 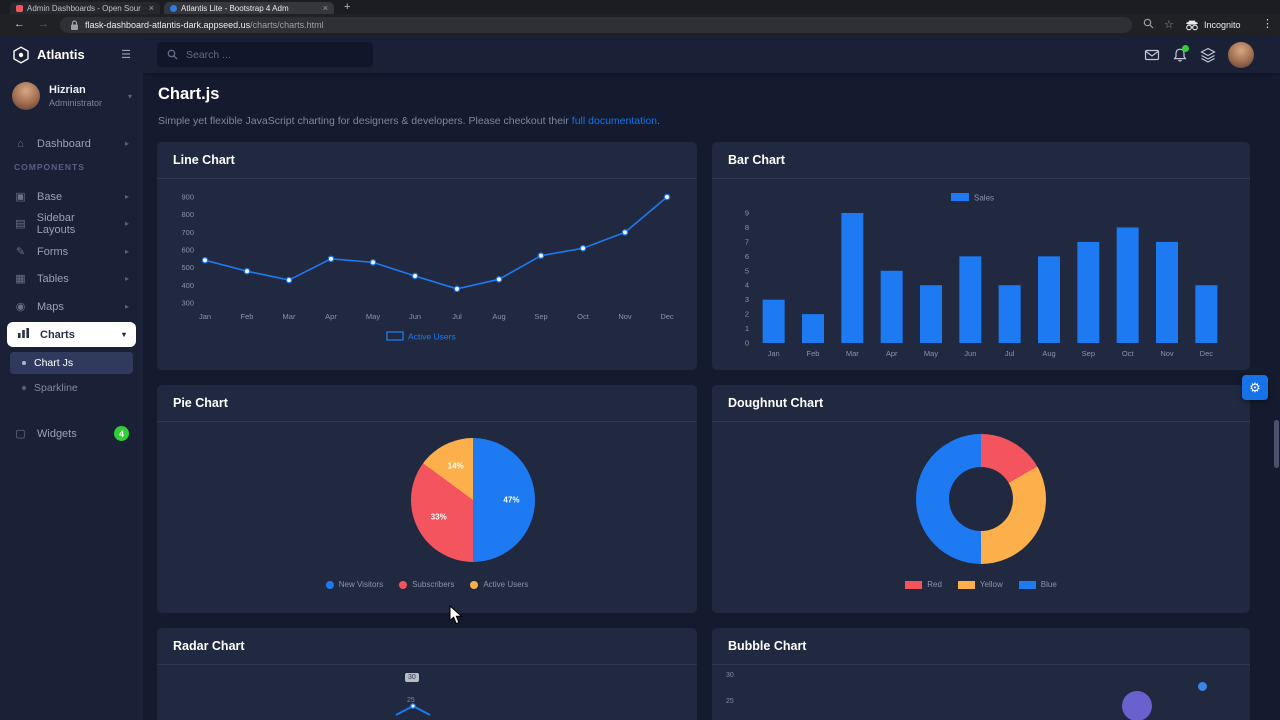 What do you see at coordinates (426, 584) in the screenshot?
I see `legend-item: Subscribers` at bounding box center [426, 584].